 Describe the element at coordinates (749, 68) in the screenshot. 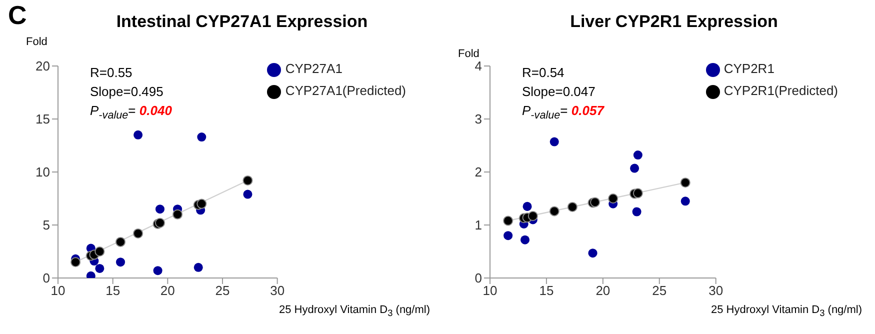

I see `legend-label: CYP2R1` at that location.